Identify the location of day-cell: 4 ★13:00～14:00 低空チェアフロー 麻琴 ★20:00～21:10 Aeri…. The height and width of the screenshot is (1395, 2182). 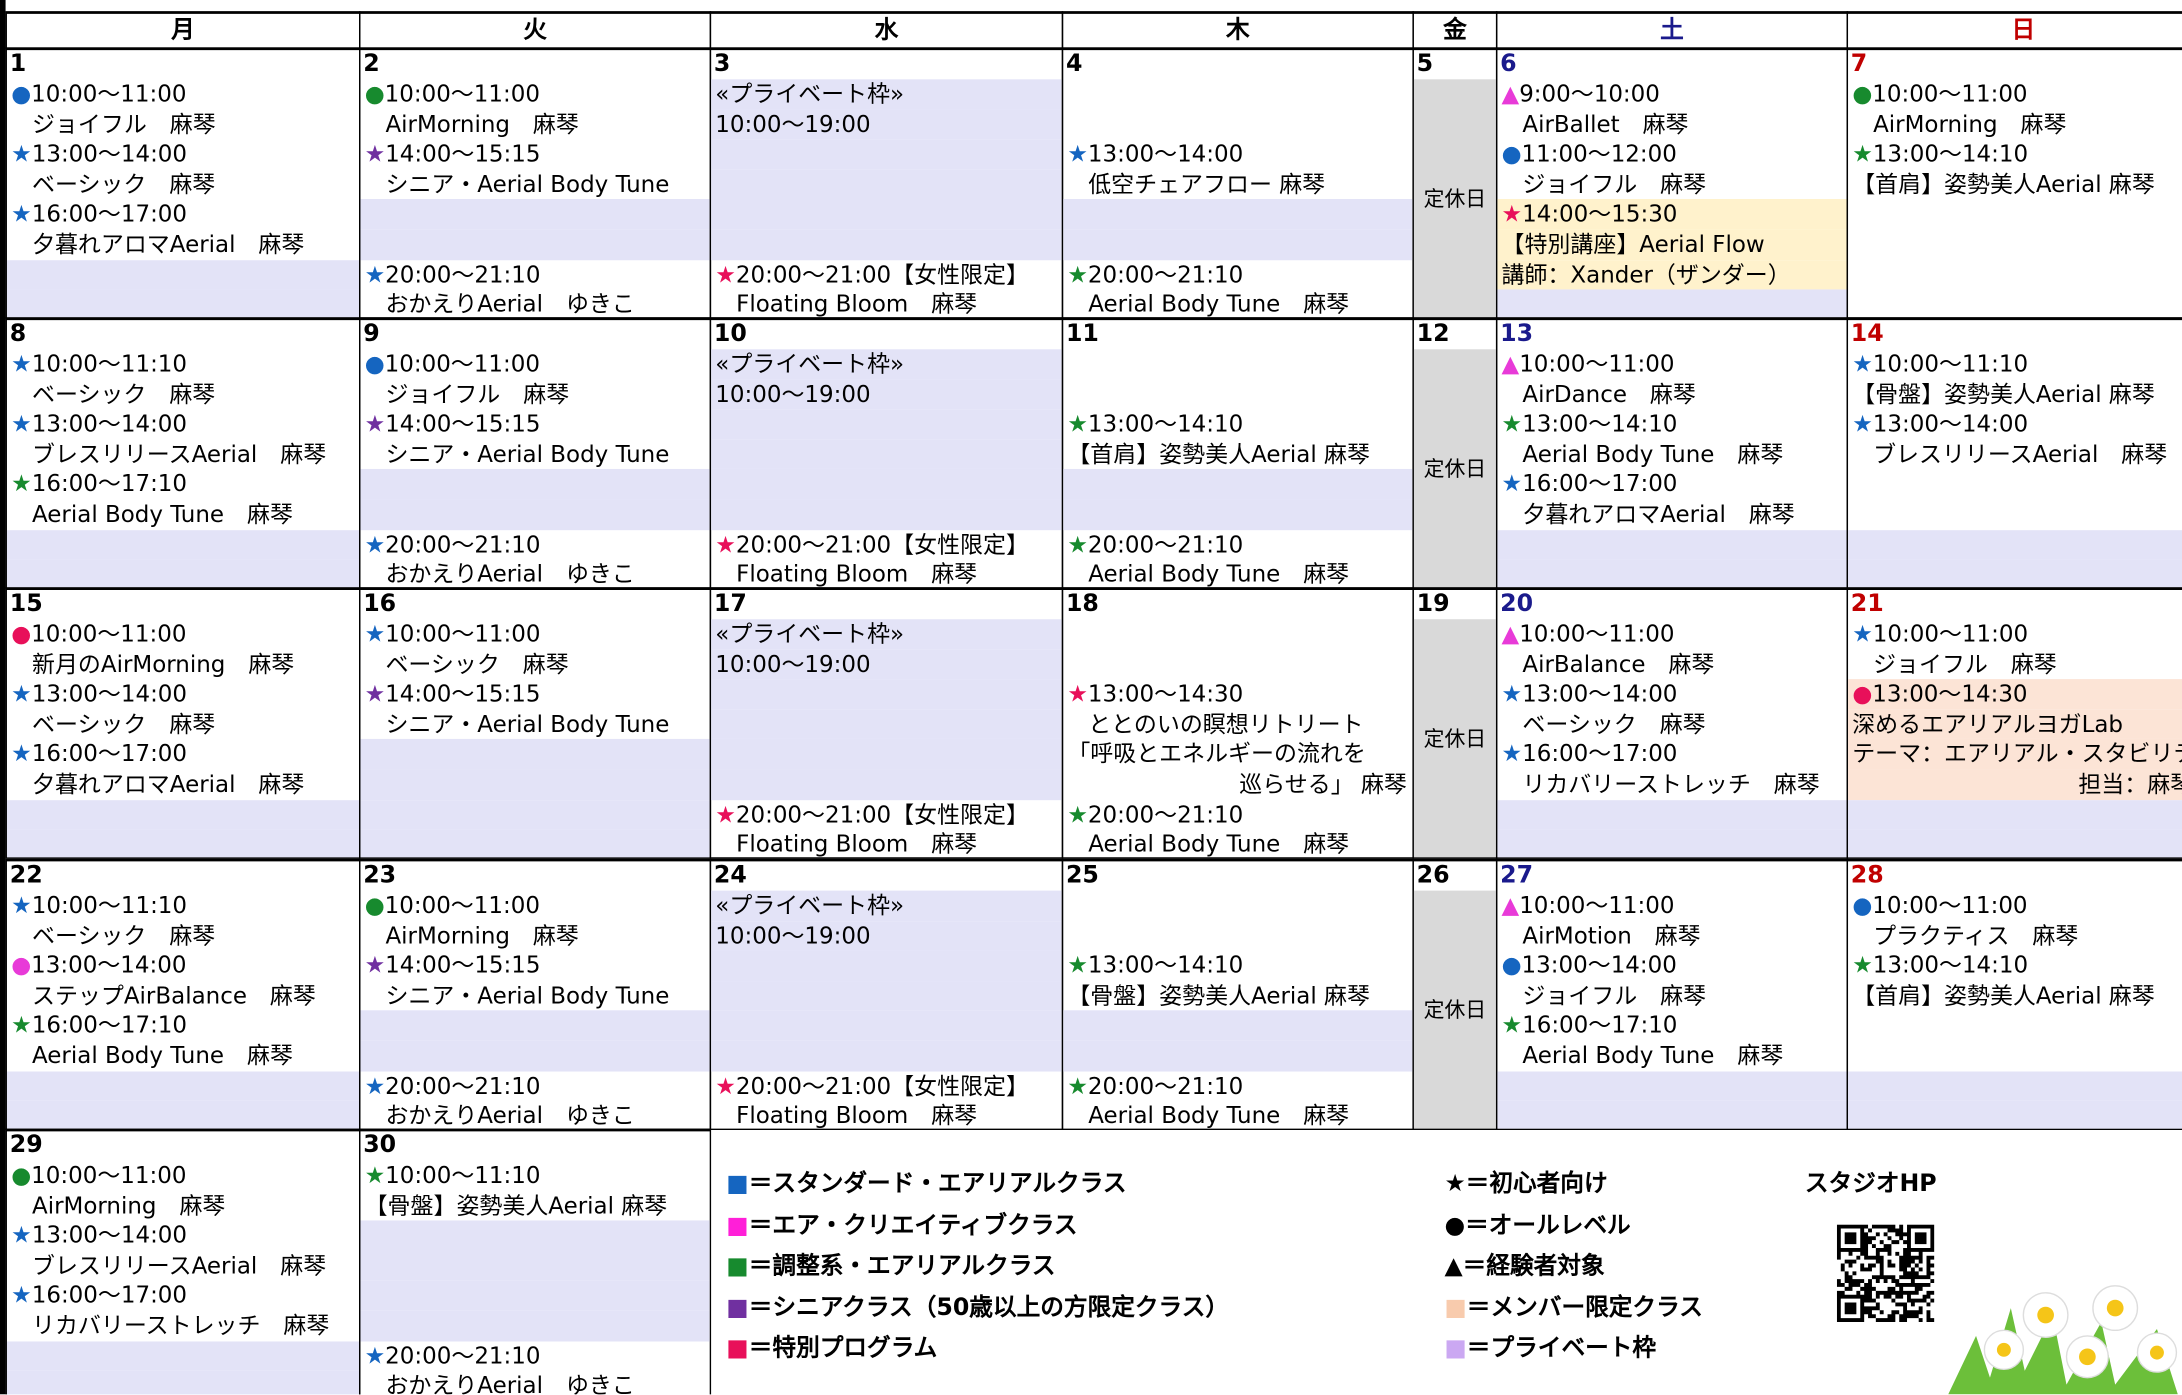
(1237, 183).